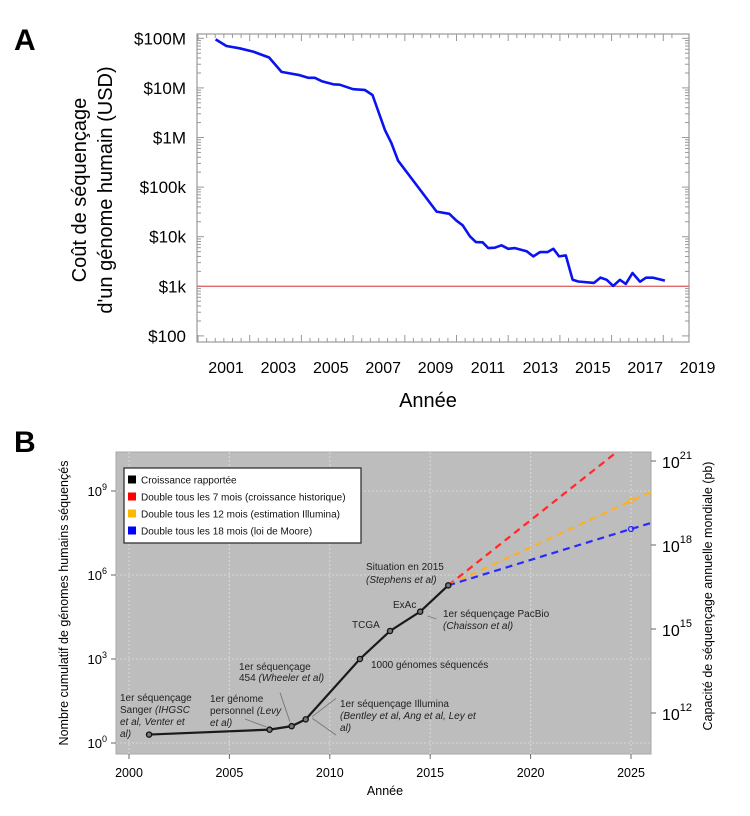 This screenshot has height=816, width=750. Describe the element at coordinates (104, 487) in the screenshot. I see `tick-exponent: 9` at that location.